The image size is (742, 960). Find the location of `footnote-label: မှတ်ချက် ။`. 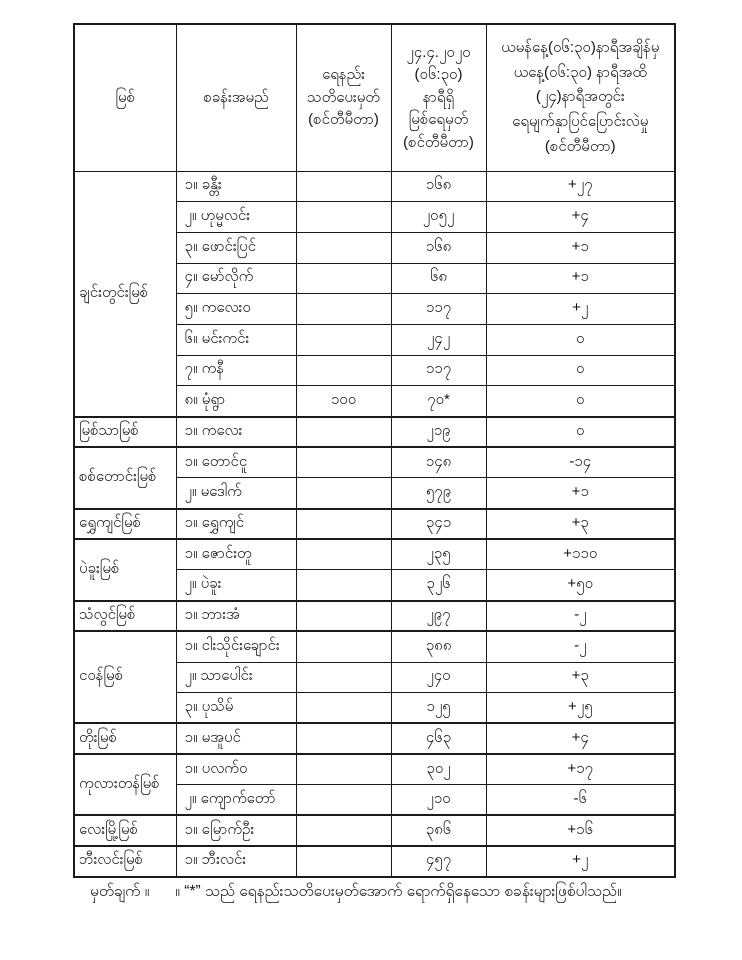

footnote-label: မှတ်ချက် ။ is located at coordinates (120, 891).